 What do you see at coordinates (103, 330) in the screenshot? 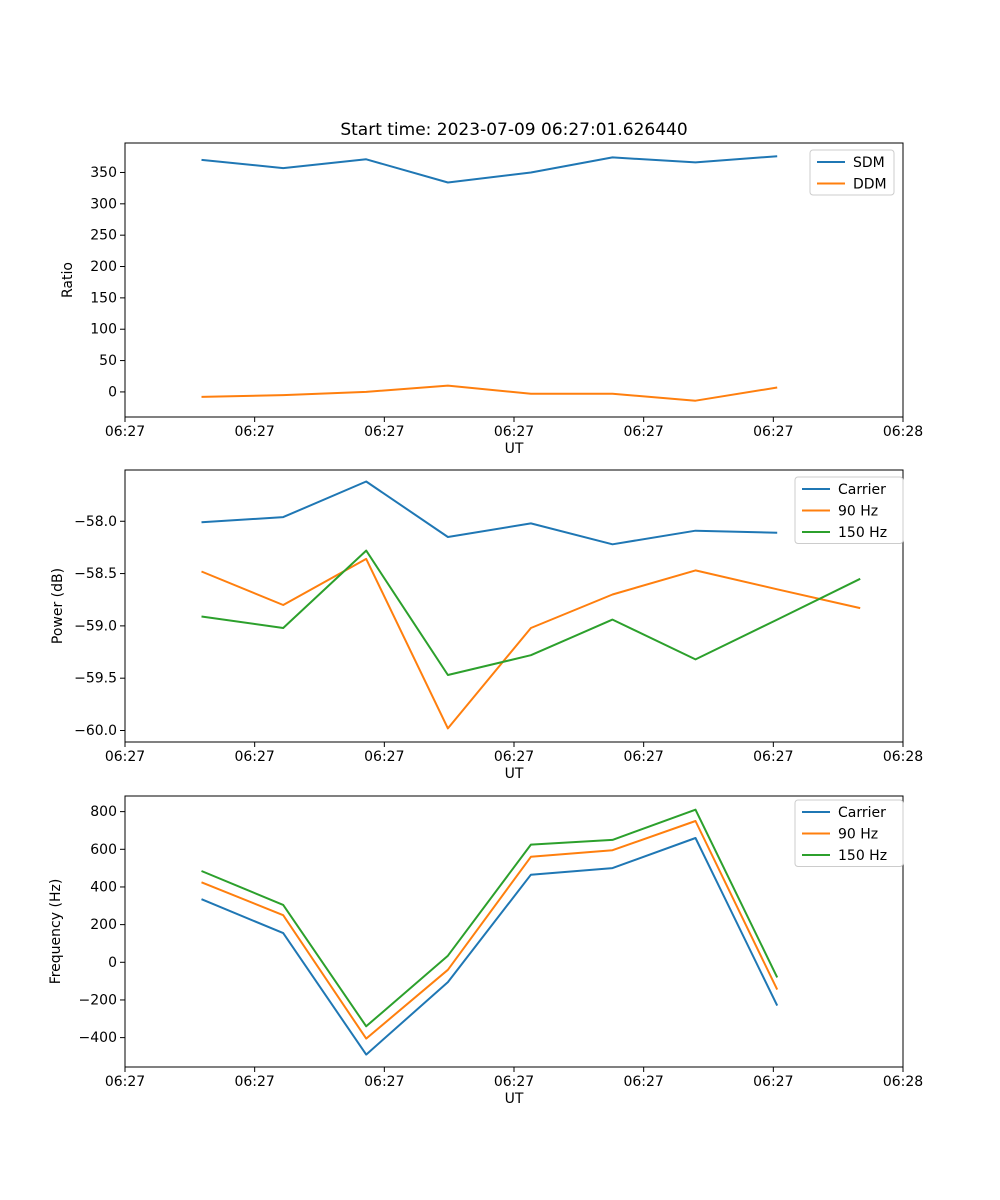
I see `y-tick-label: 100` at bounding box center [103, 330].